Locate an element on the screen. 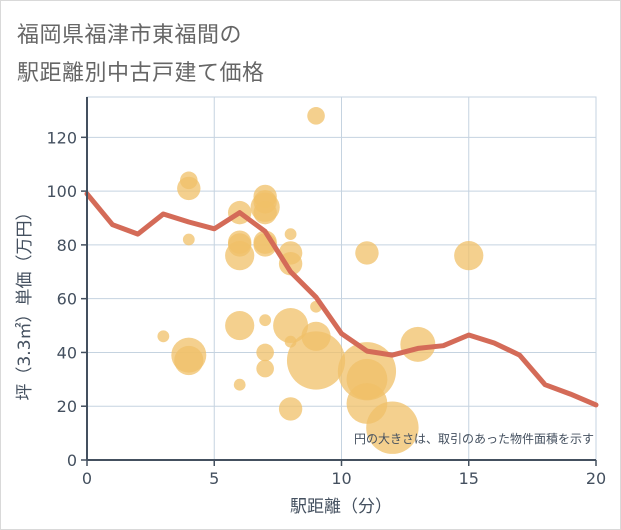  x-tick-label: 10 is located at coordinates (341, 478).